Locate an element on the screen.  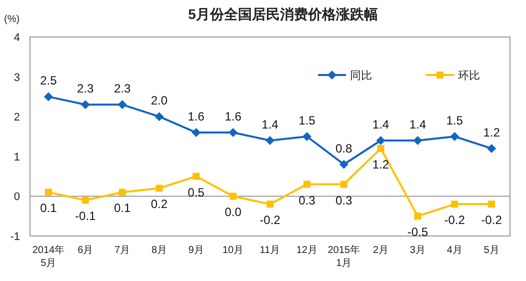
data-label: -0.1 is located at coordinates (85, 216).